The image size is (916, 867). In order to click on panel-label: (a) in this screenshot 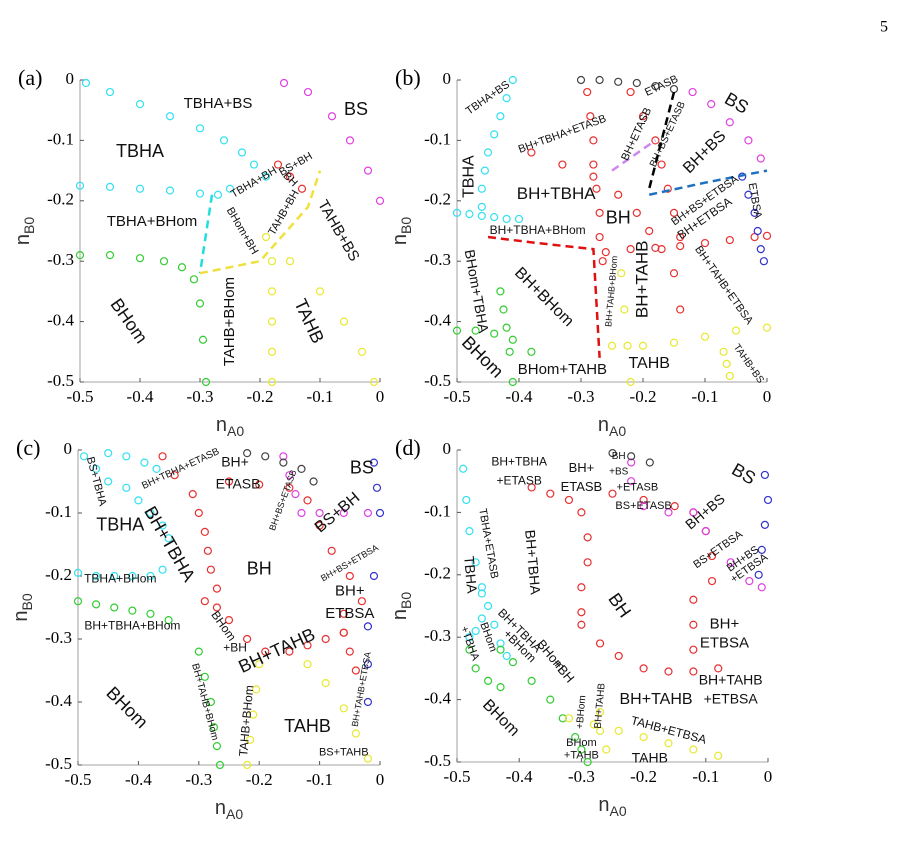, I will do `click(30, 77)`.